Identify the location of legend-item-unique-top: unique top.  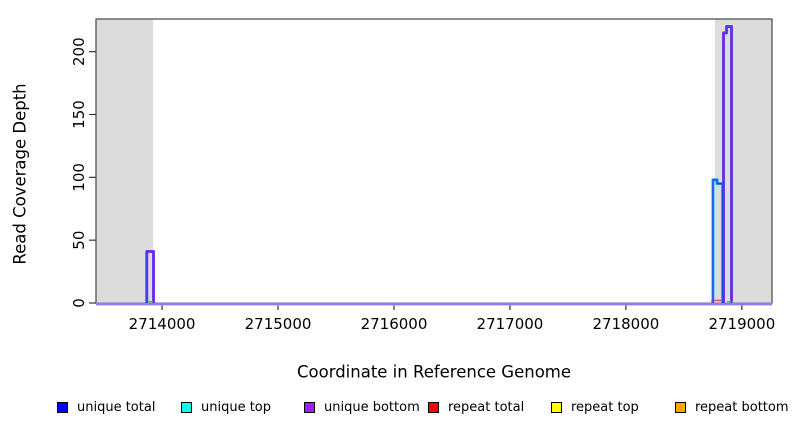
(226, 407).